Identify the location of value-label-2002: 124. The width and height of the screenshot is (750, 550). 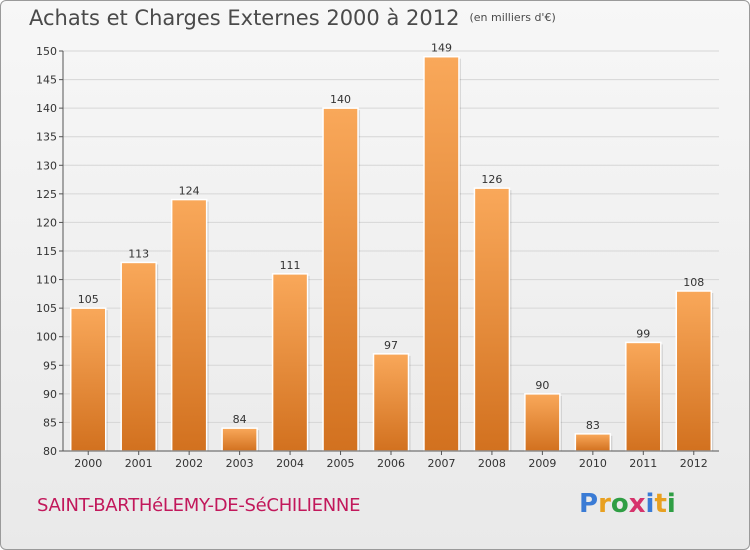
(189, 191).